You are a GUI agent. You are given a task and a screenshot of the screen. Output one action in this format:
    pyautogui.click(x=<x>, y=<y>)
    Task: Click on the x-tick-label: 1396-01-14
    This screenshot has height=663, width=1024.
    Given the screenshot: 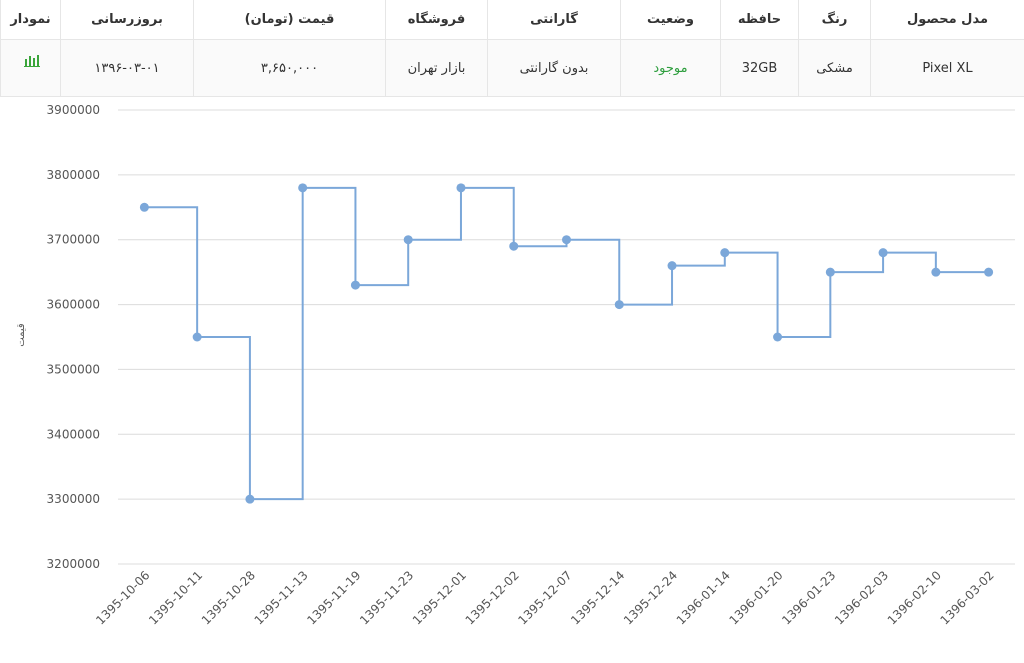 What is the action you would take?
    pyautogui.click(x=703, y=597)
    